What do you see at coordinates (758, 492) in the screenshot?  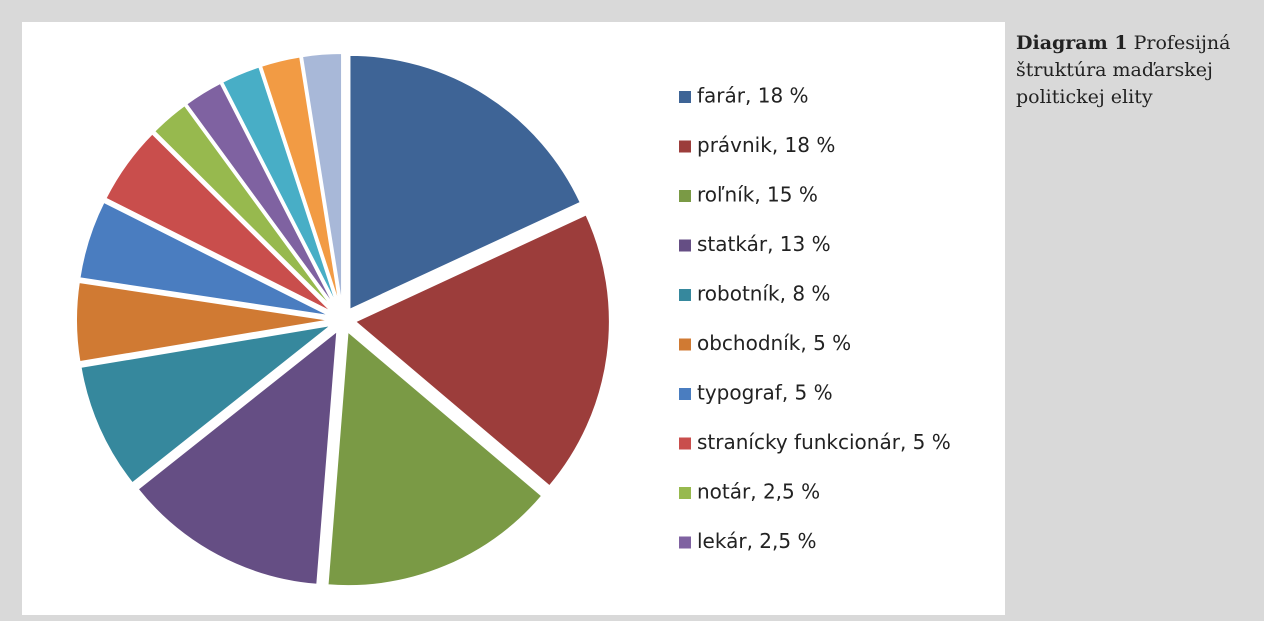 I see `legend-label: notár, 2,5 %` at bounding box center [758, 492].